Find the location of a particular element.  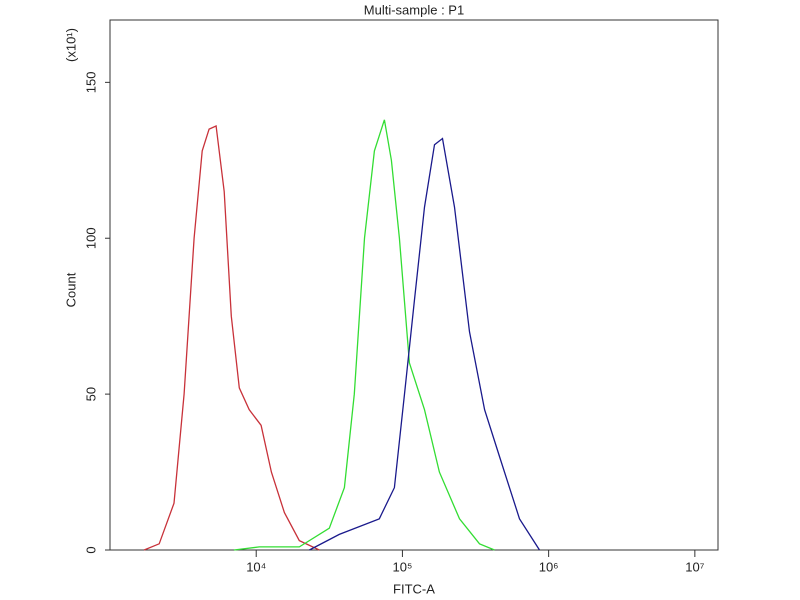

x-tick-label: 10⁵ is located at coordinates (402, 566).